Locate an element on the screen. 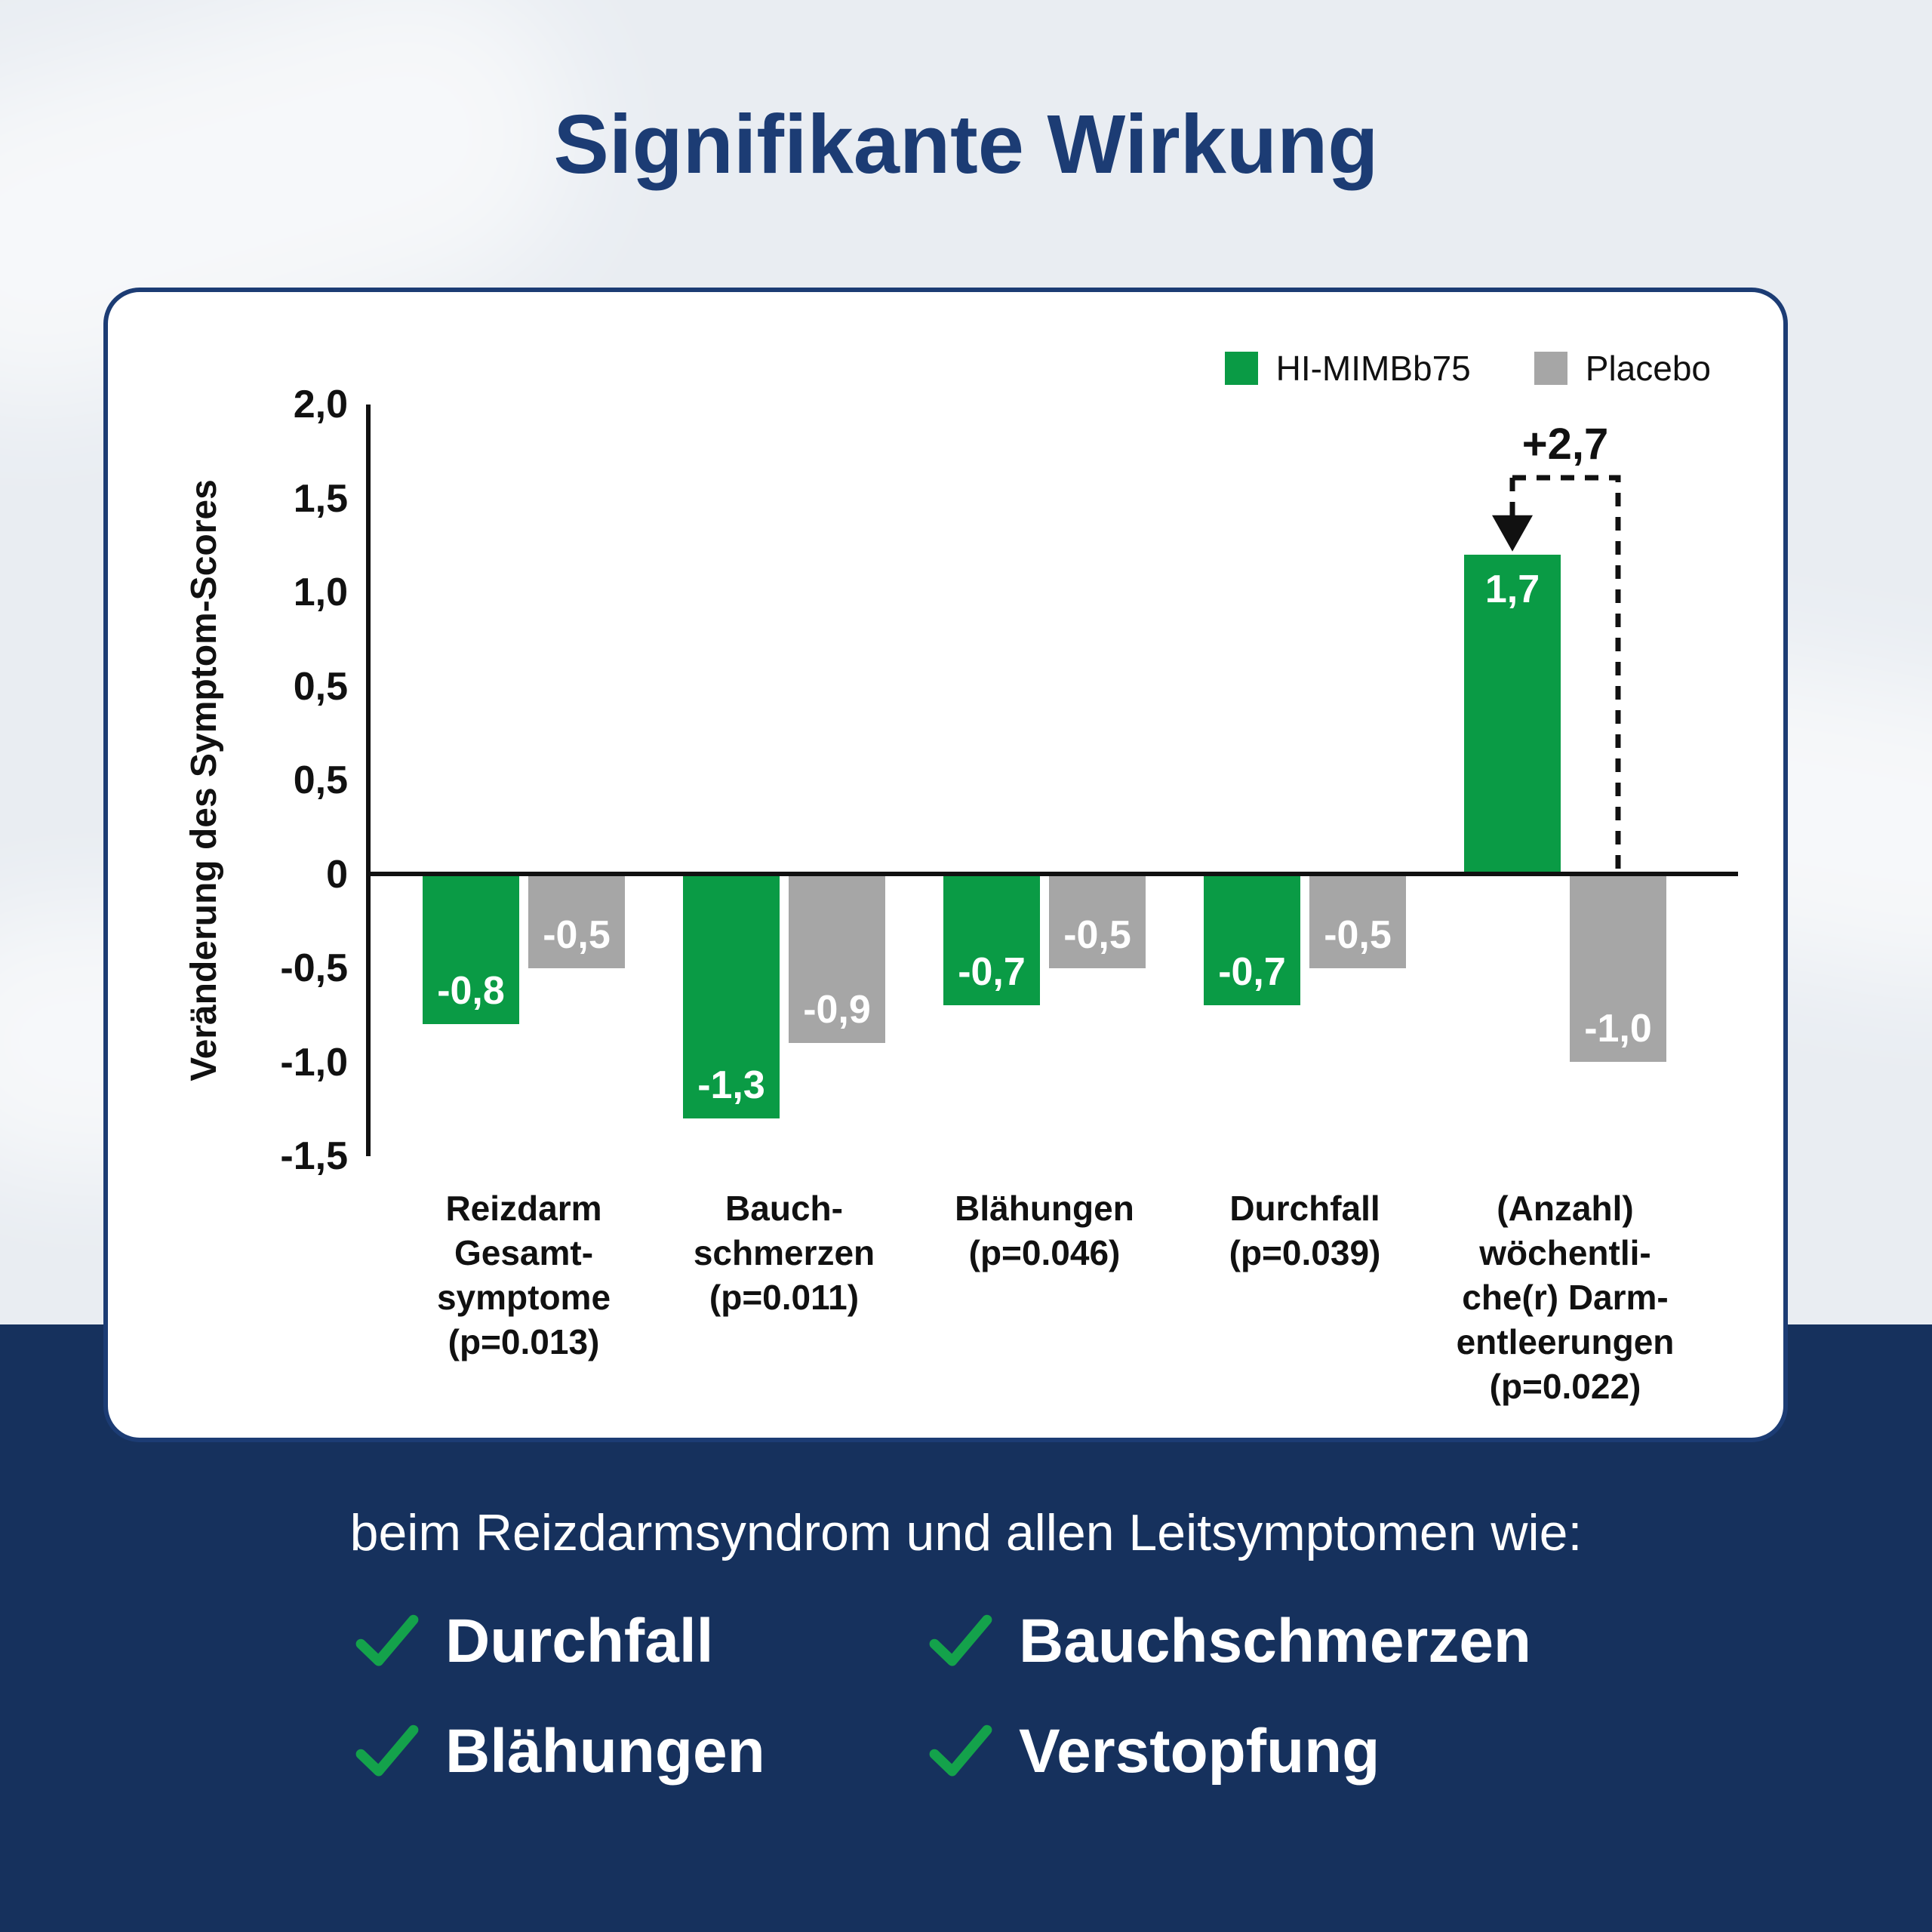  symptom-item-bauchschmerzen: Bauchschmerzen is located at coordinates (1290, 1641).